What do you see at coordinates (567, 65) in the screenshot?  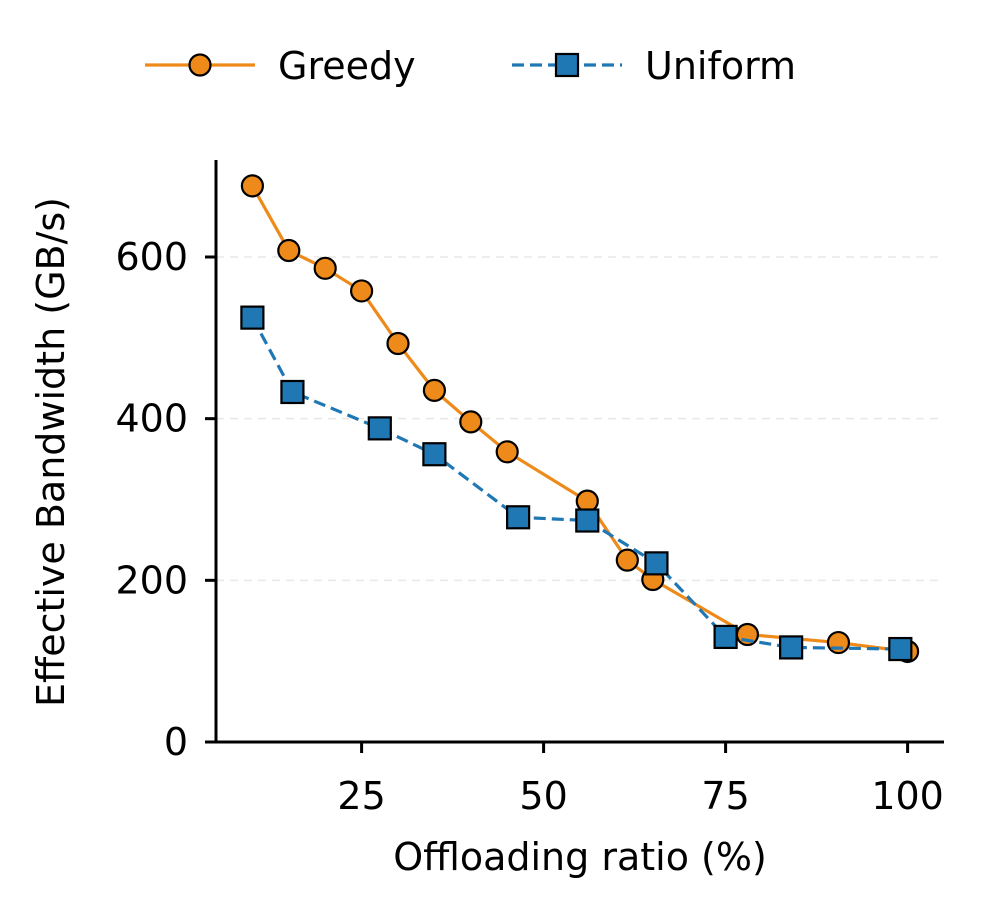 I see `legend-marker-uniform` at bounding box center [567, 65].